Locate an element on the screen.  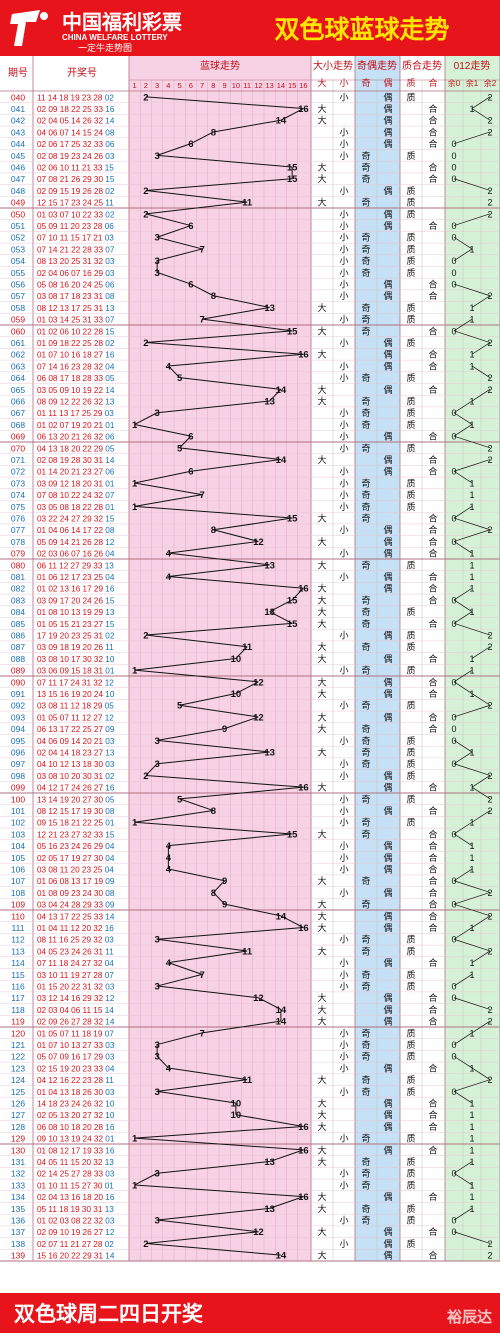
blue-col-label: 2 is located at coordinates (146, 85).